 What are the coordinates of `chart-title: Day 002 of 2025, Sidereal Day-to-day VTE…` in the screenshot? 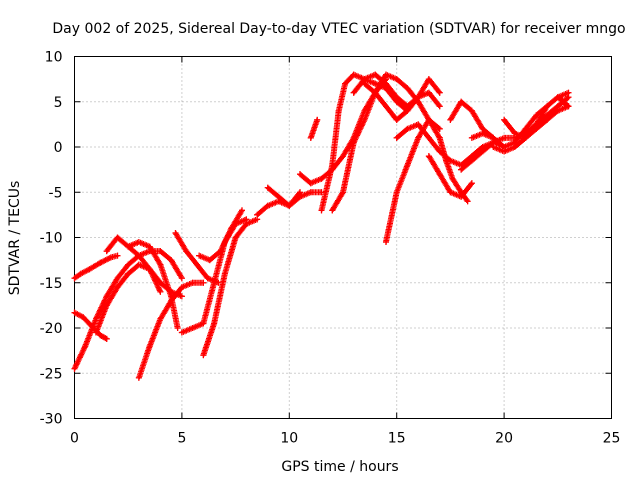 It's located at (338, 29).